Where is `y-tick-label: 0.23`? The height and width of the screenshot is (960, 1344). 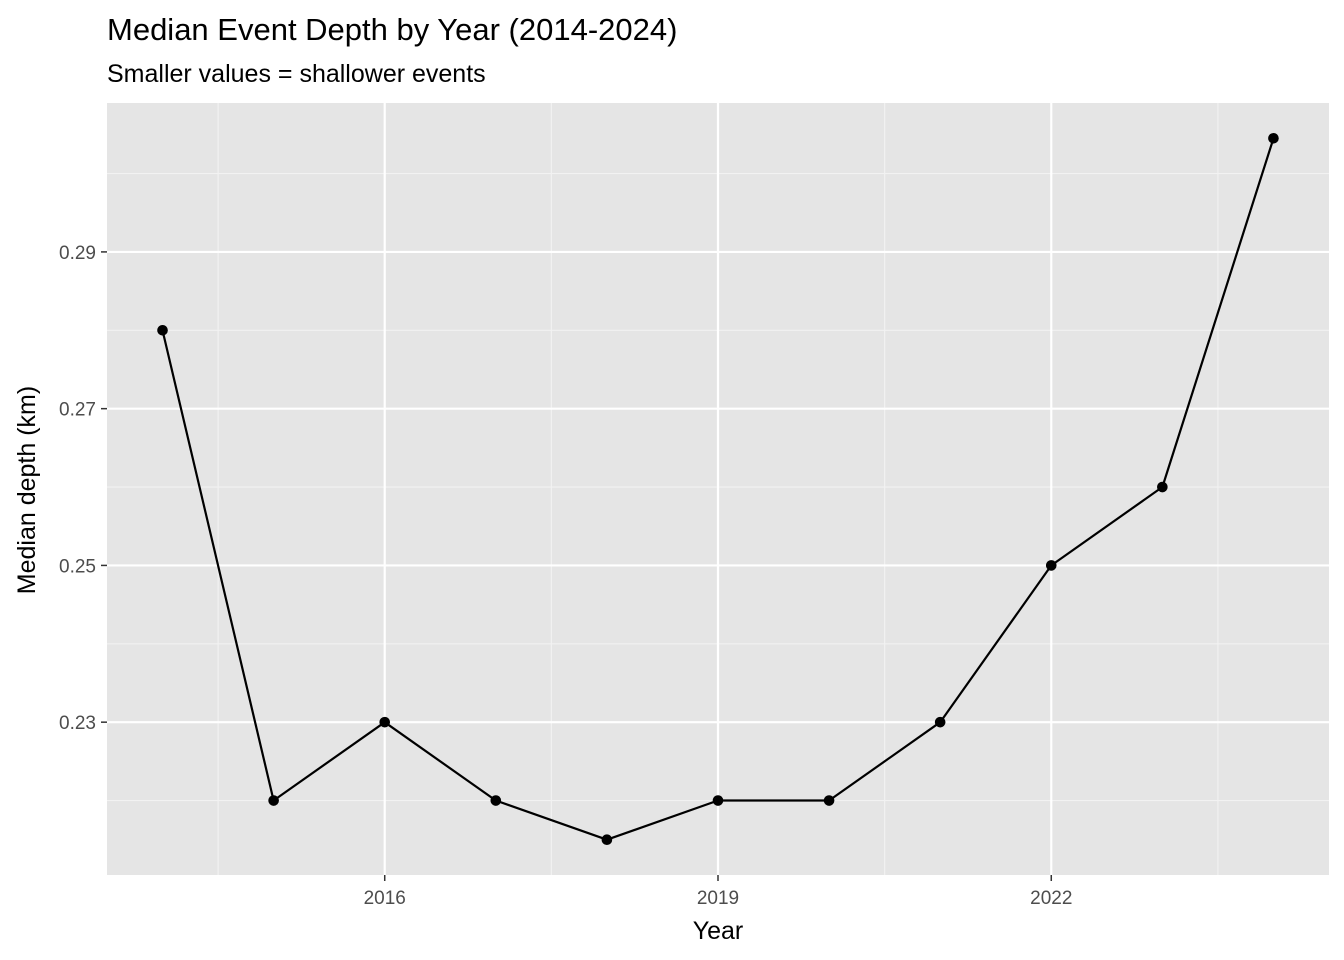 y-tick-label: 0.23 is located at coordinates (77, 723).